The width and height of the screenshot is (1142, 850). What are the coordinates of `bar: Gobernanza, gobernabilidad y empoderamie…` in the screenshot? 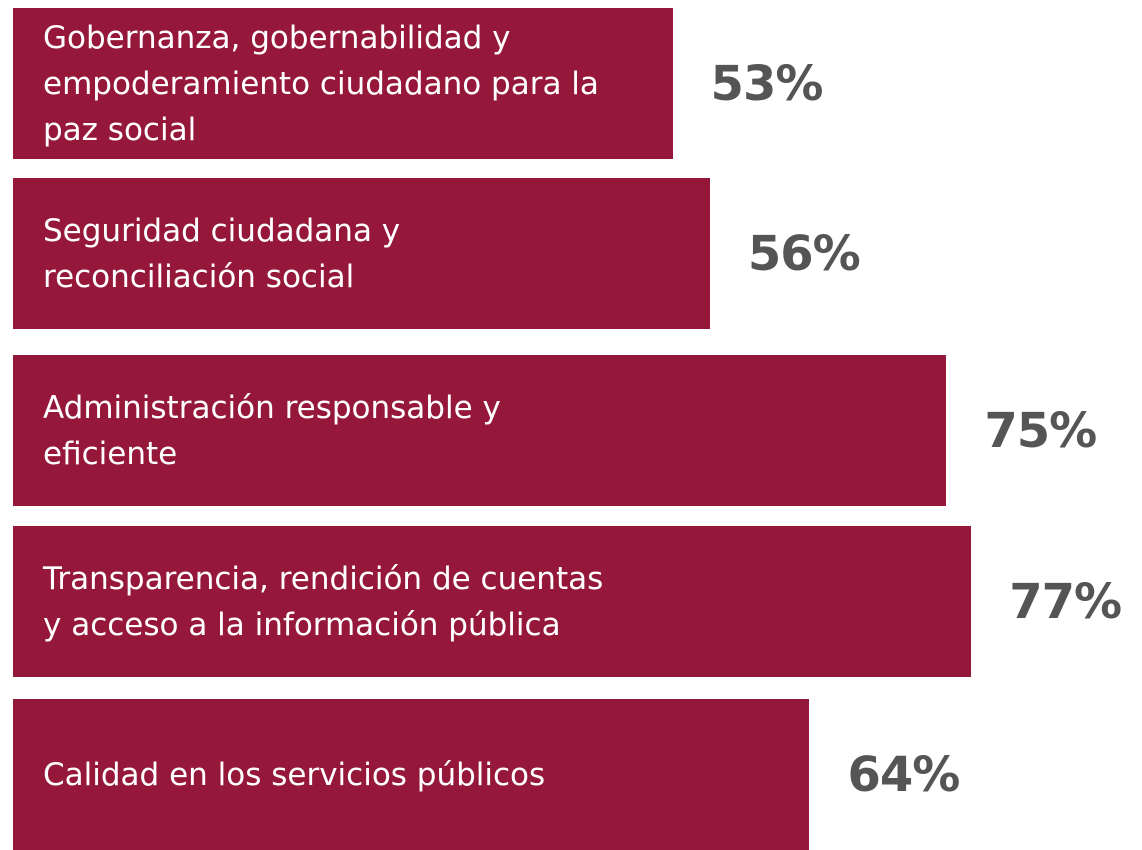 It's located at (343, 83).